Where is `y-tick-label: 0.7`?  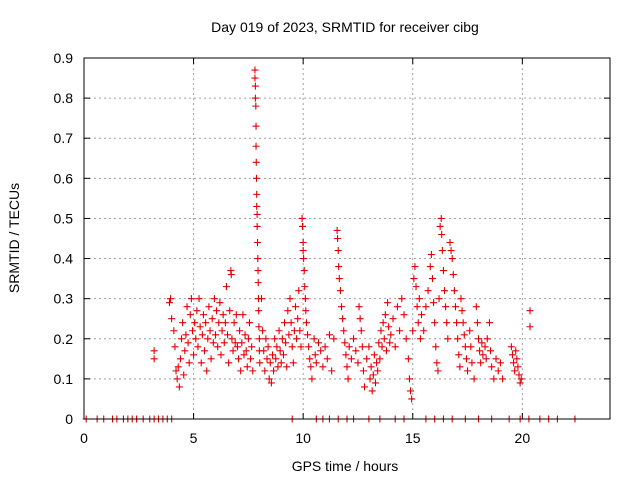 y-tick-label: 0.7 is located at coordinates (64, 138).